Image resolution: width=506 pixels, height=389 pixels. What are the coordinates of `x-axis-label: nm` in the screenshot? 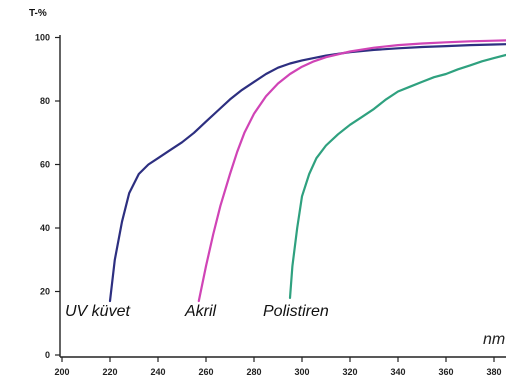 It's located at (494, 339).